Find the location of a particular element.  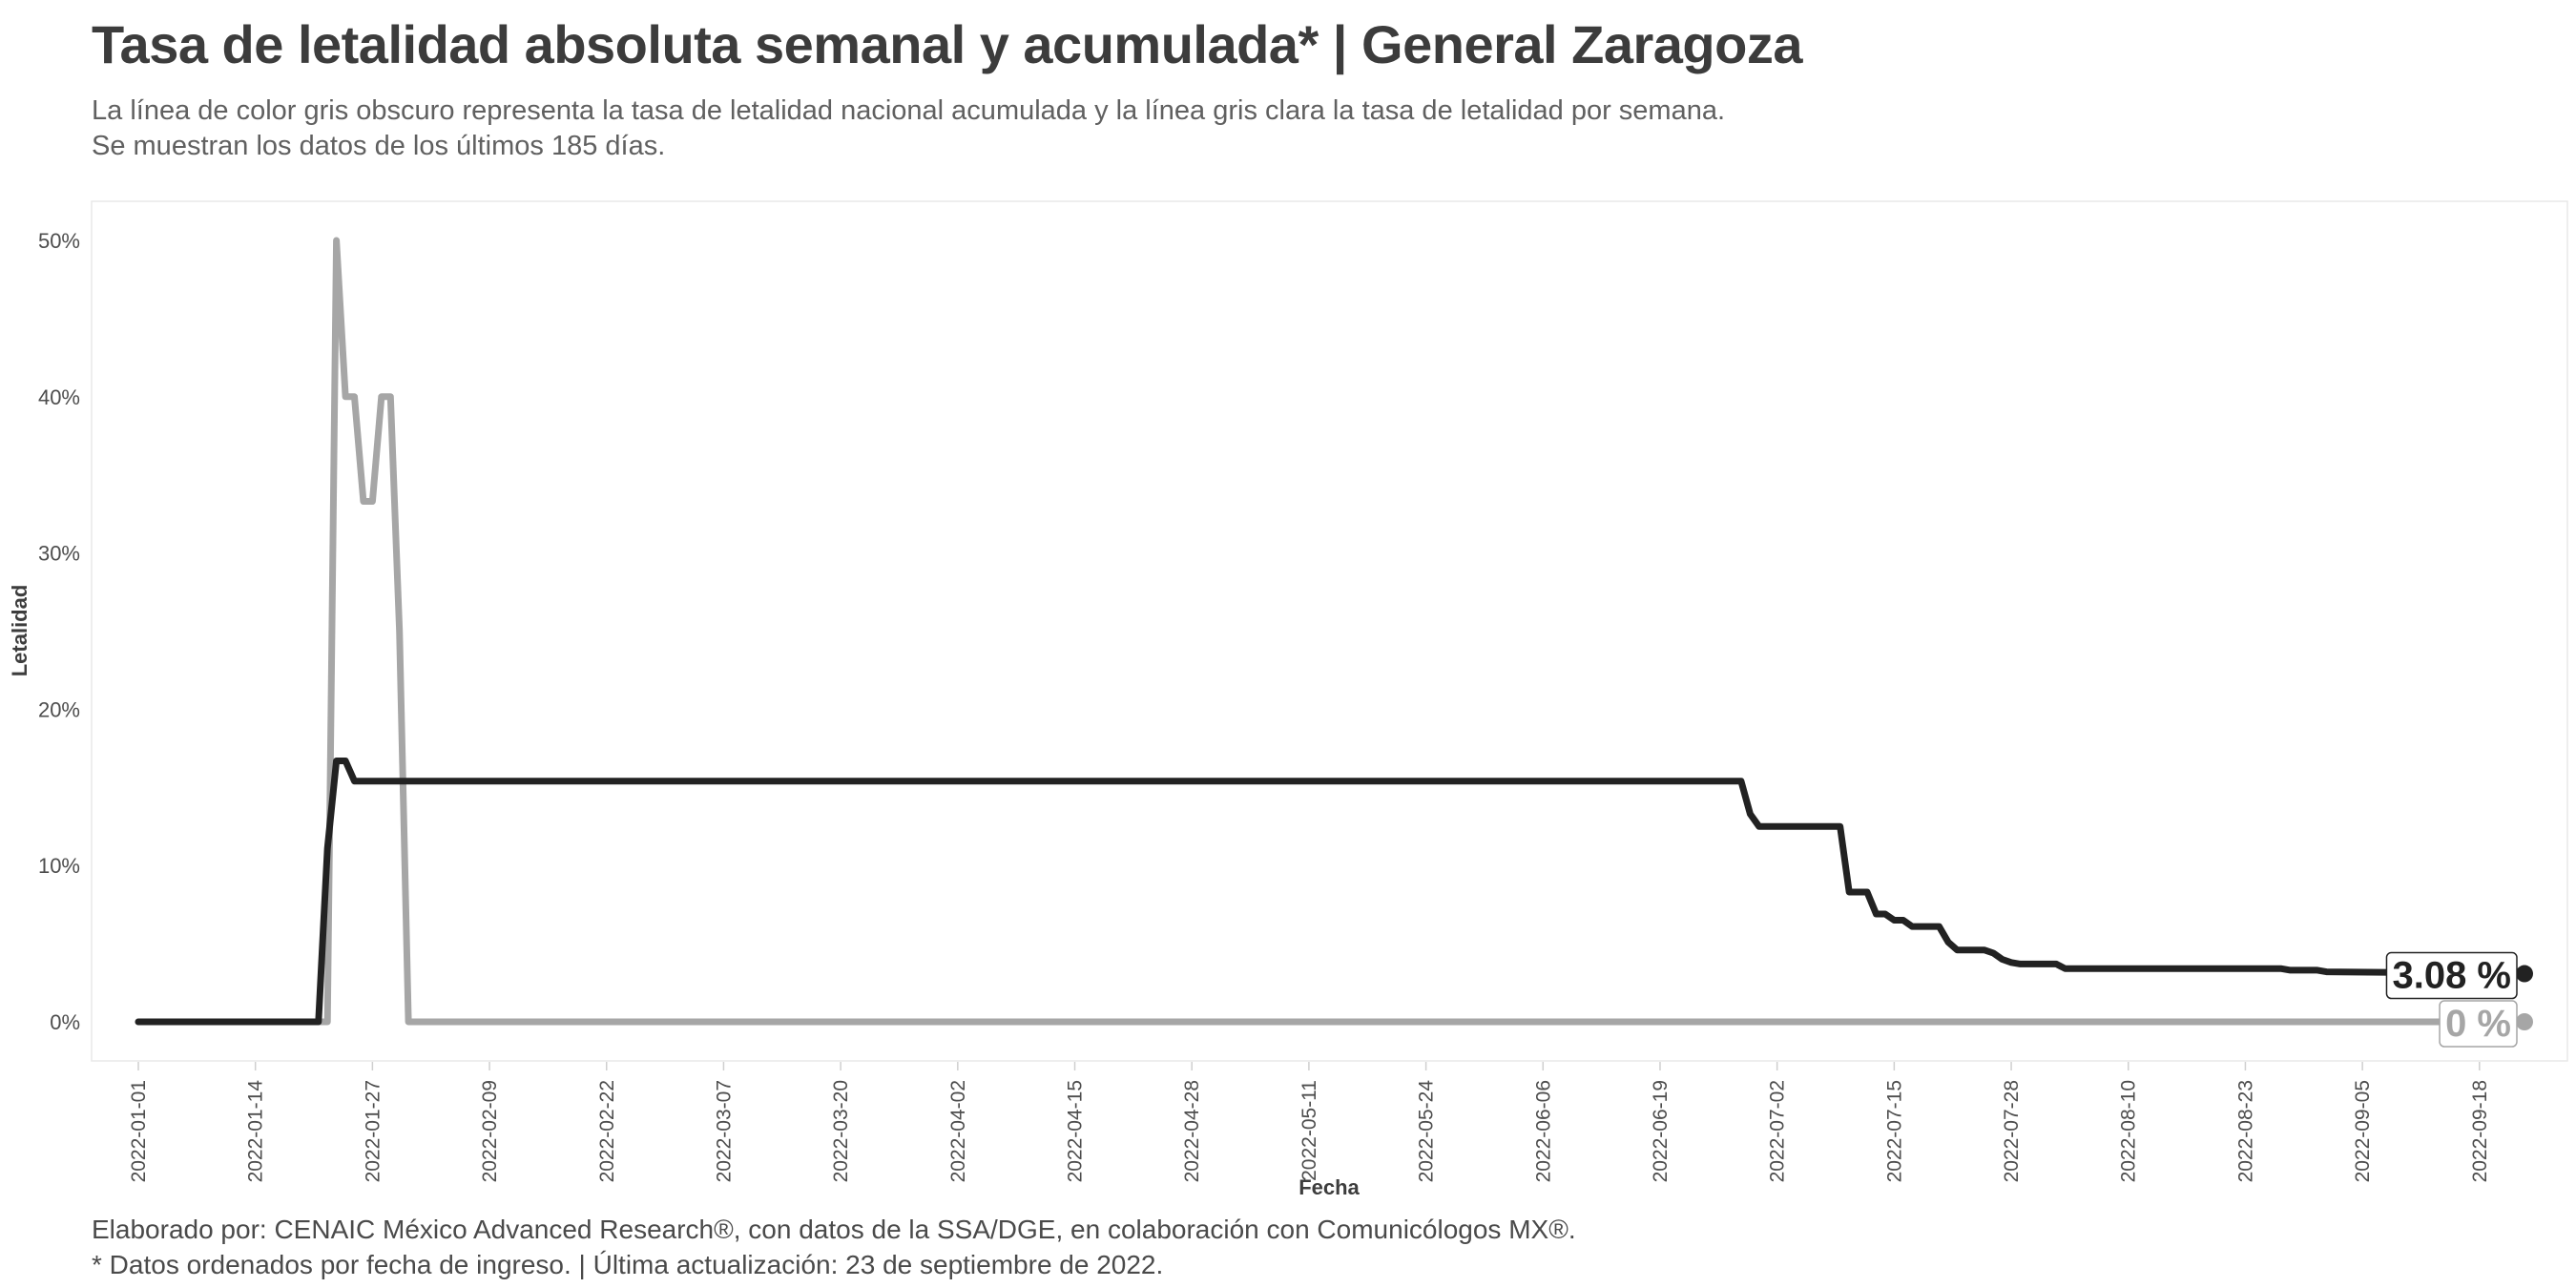

end-label-layer: 0 % 3.08 % is located at coordinates (2451, 999).